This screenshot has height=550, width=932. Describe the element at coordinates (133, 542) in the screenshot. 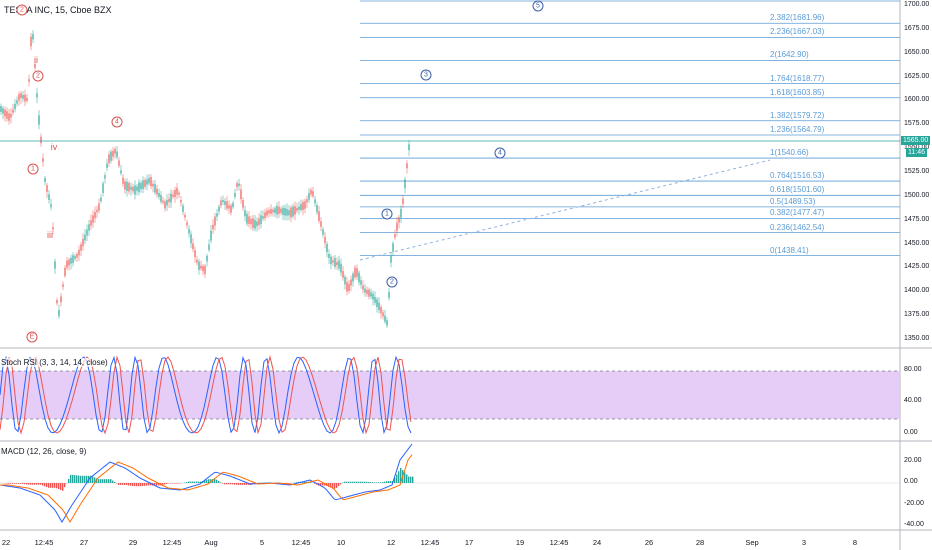

I see `time-tick: 29` at that location.